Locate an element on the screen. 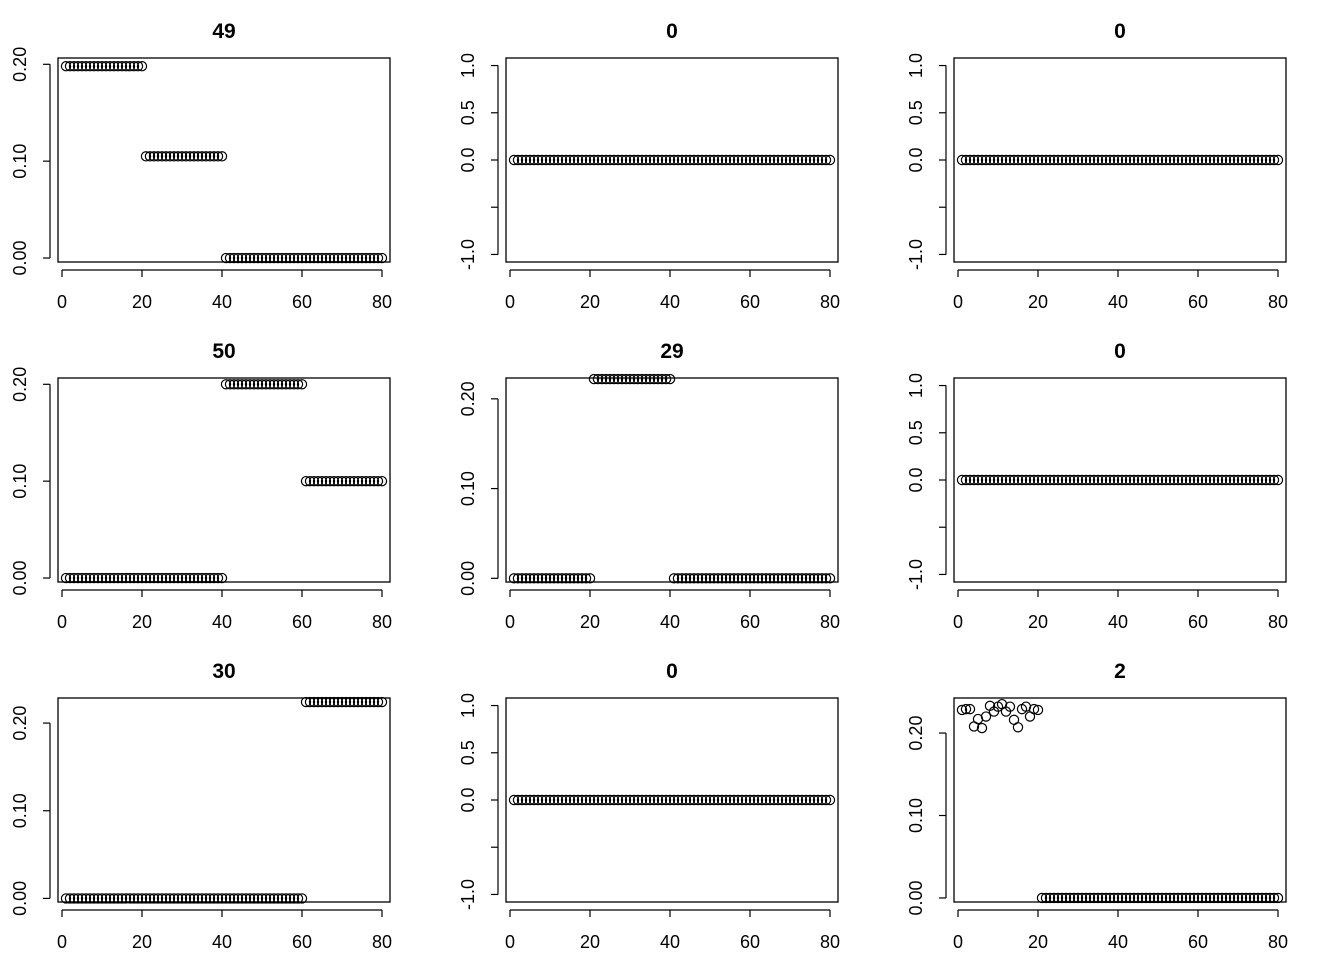  x-tick-label: 60 is located at coordinates (750, 942).